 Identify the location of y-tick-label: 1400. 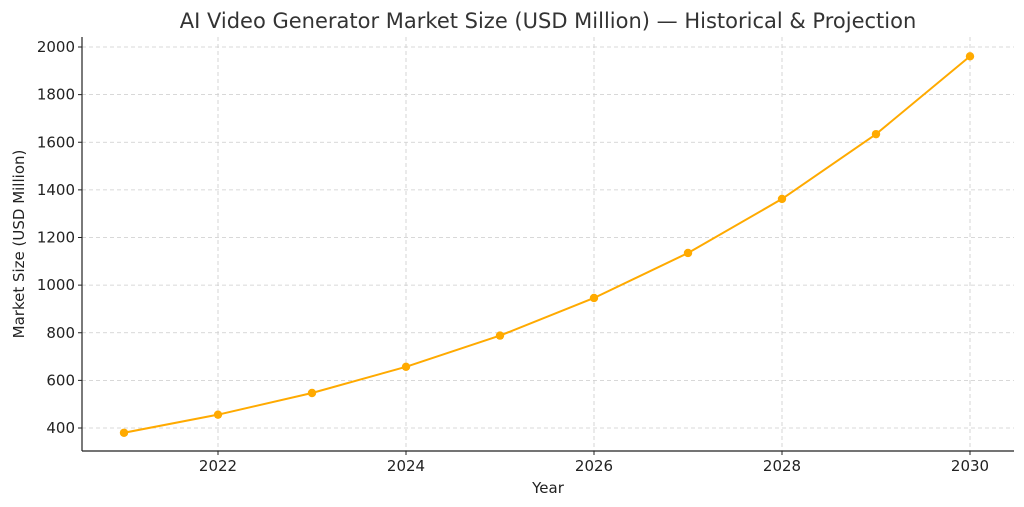
(56, 190).